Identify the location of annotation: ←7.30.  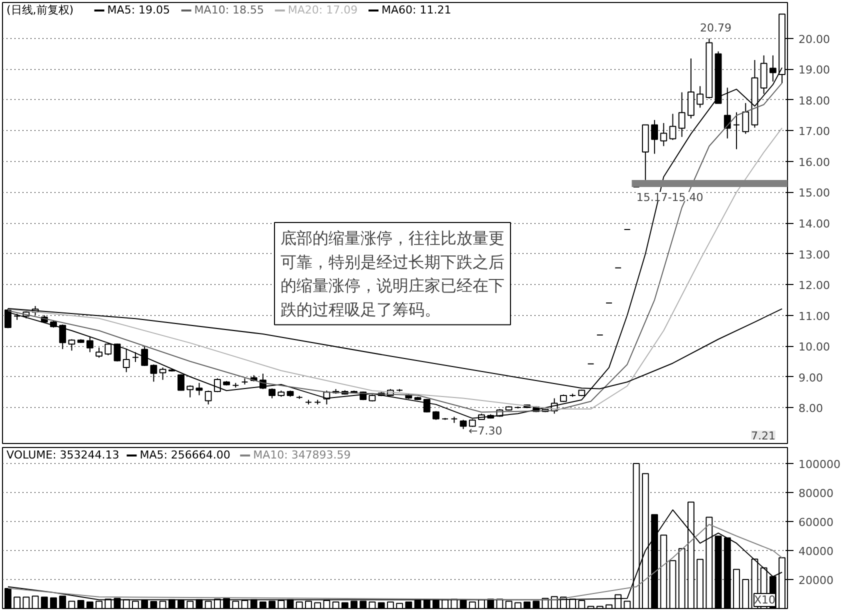
(485, 431).